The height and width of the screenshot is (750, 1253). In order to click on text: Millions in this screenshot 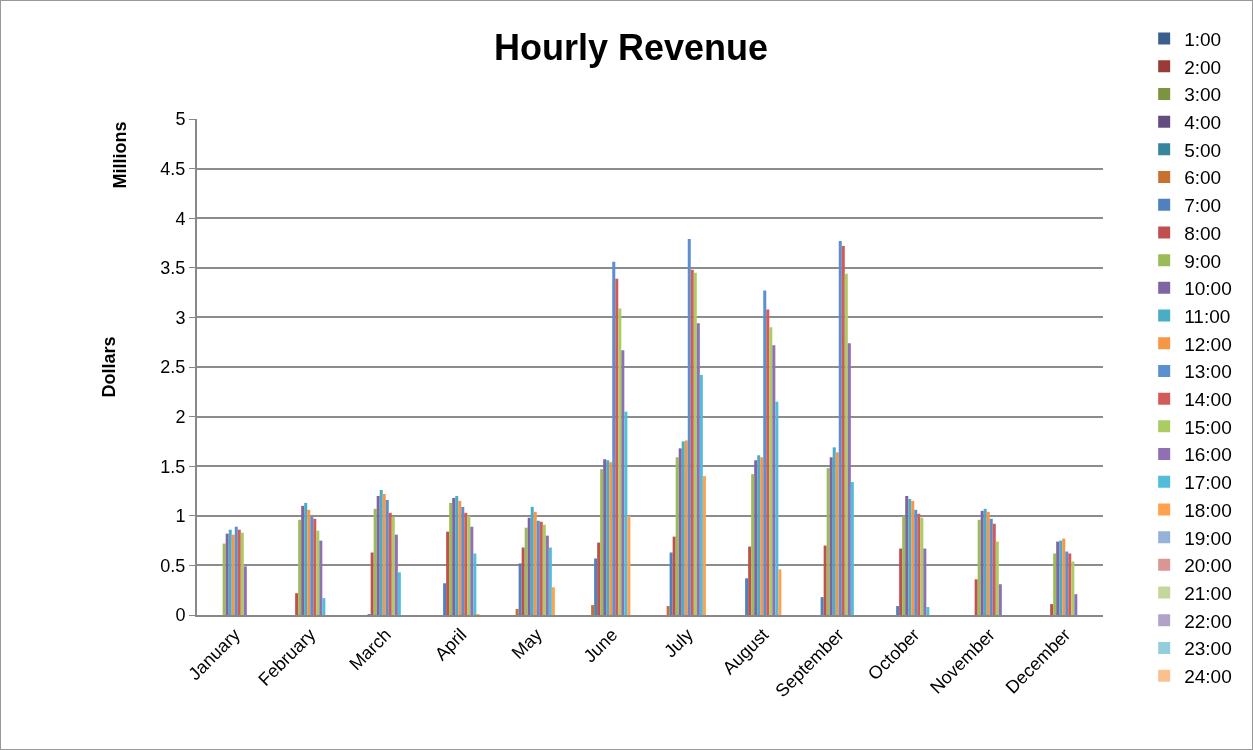, I will do `click(120, 155)`.